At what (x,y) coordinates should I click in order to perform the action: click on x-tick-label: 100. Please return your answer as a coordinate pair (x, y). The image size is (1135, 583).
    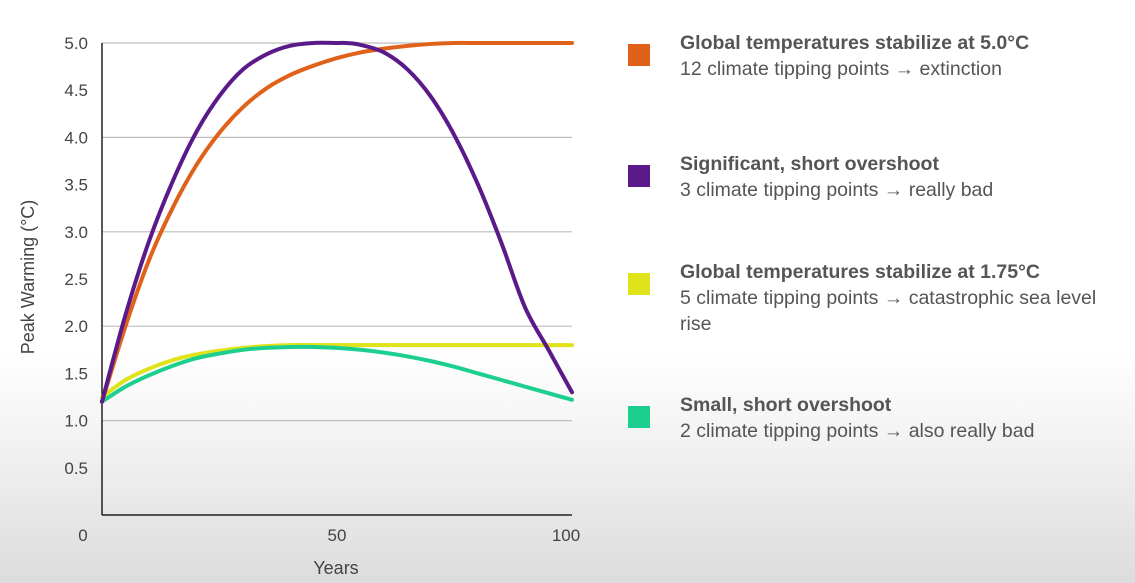
    Looking at the image, I should click on (566, 535).